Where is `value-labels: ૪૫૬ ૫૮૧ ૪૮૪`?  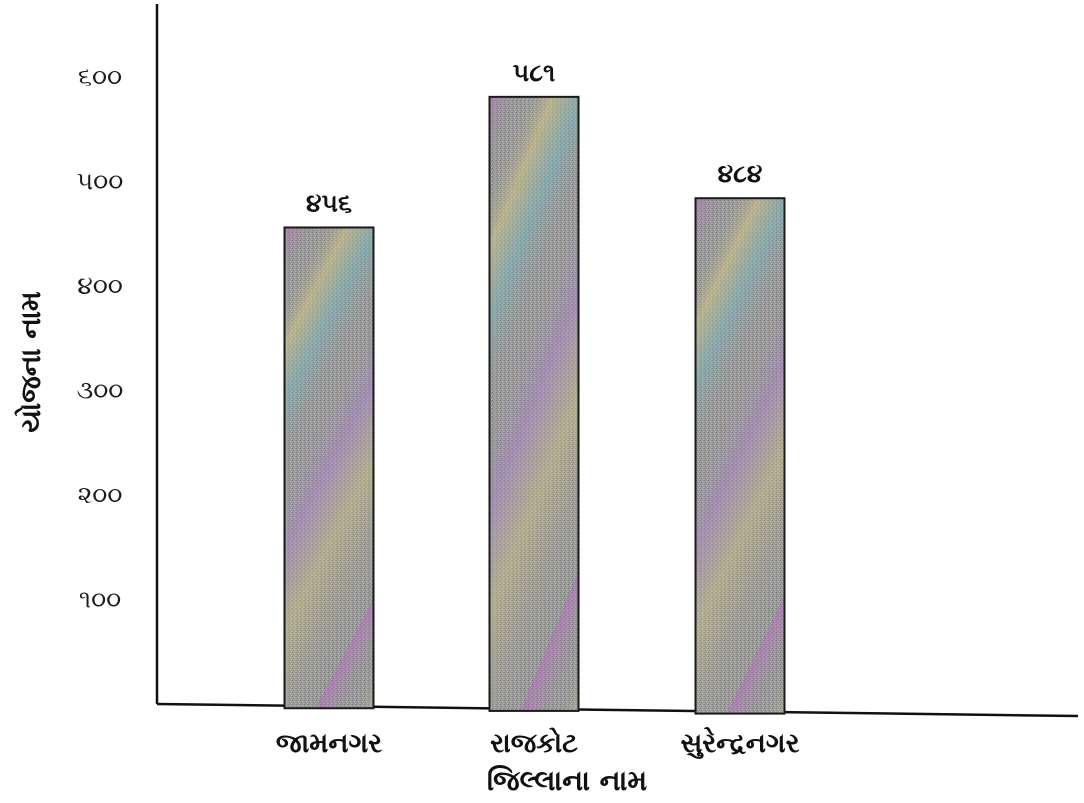 value-labels: ૪૫૬ ૫૮૧ ૪૮૪ is located at coordinates (534, 138).